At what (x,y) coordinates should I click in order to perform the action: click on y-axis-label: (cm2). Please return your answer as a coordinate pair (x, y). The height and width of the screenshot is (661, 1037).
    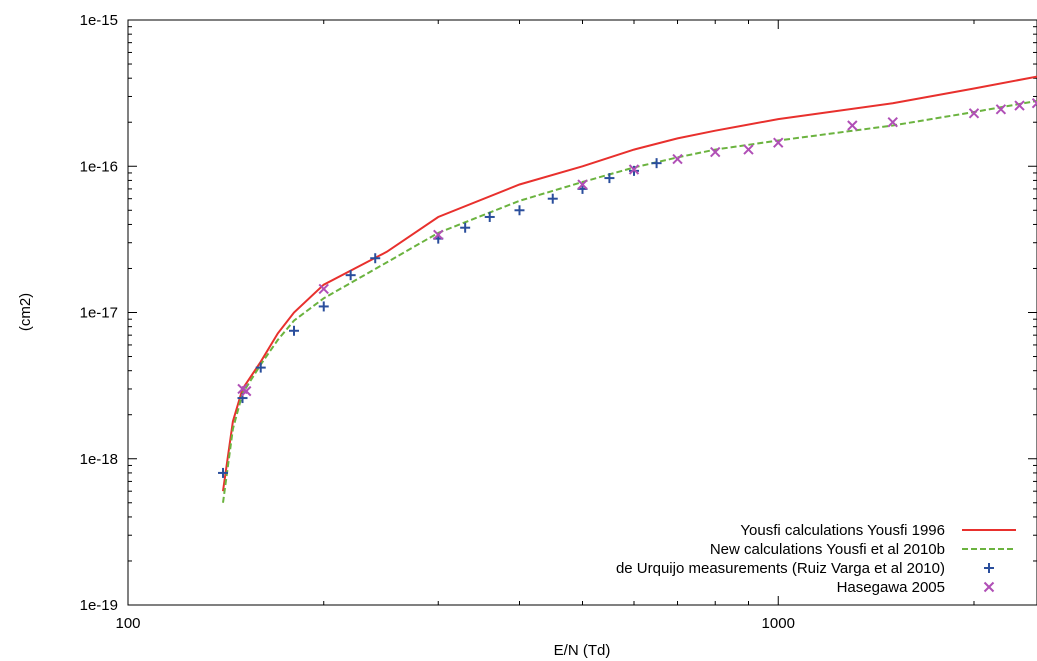
    Looking at the image, I should click on (25, 312).